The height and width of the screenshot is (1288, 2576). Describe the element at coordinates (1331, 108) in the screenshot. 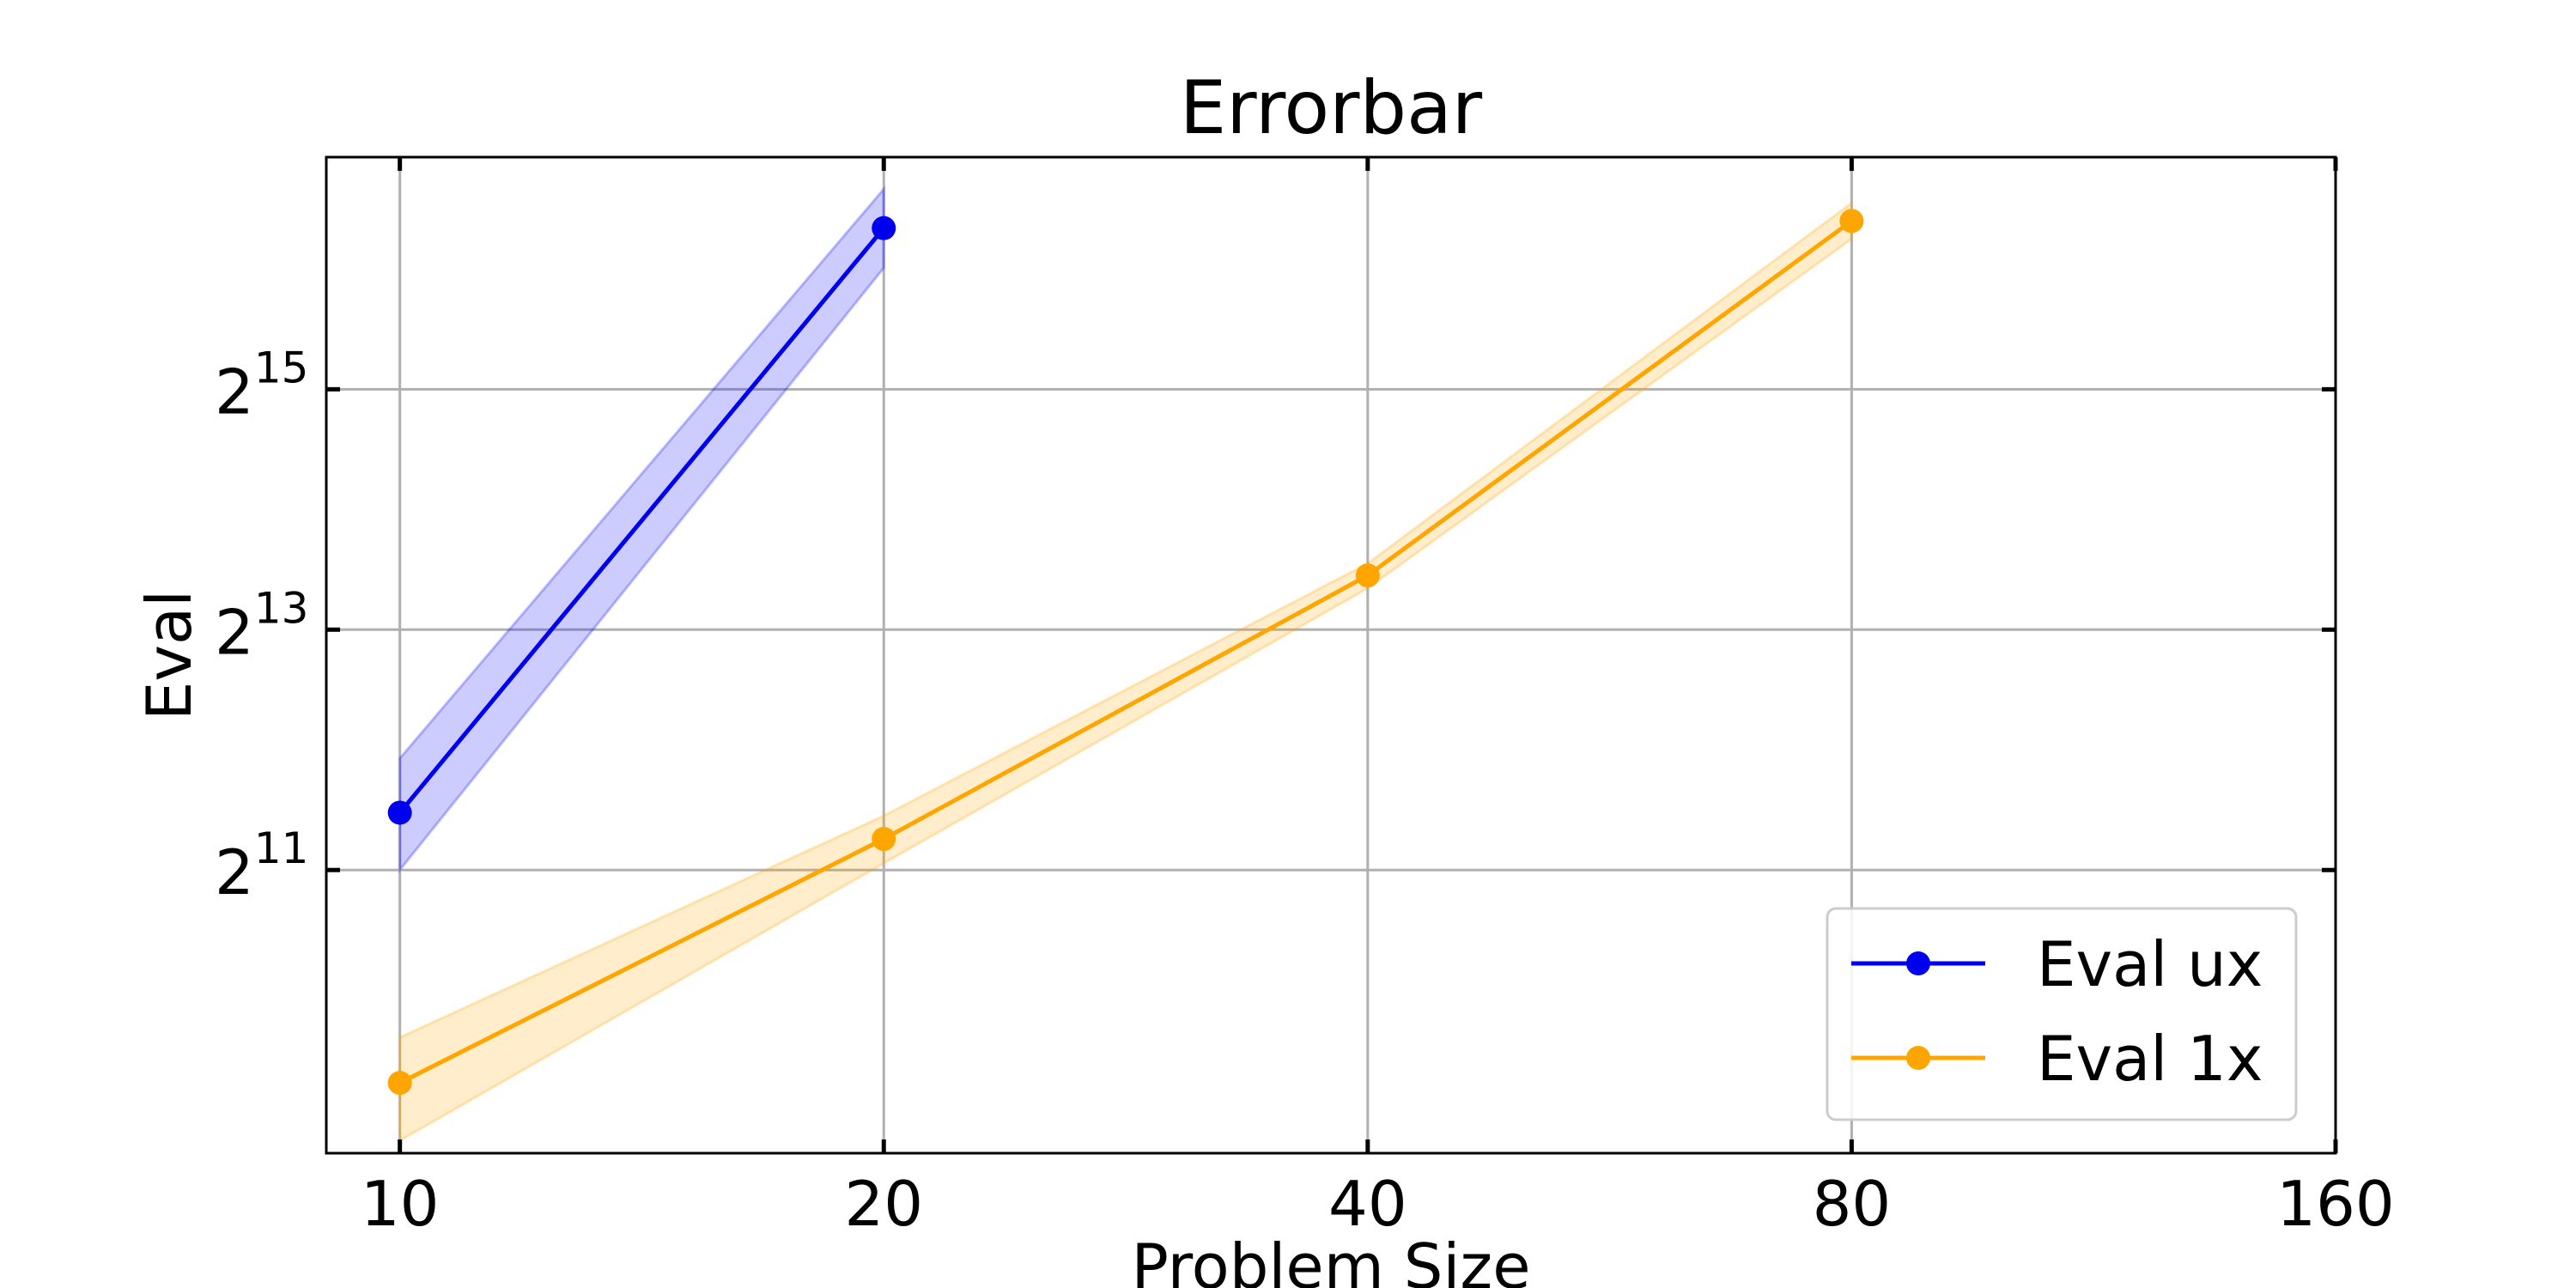

I see `chart-title: Errorbar` at that location.